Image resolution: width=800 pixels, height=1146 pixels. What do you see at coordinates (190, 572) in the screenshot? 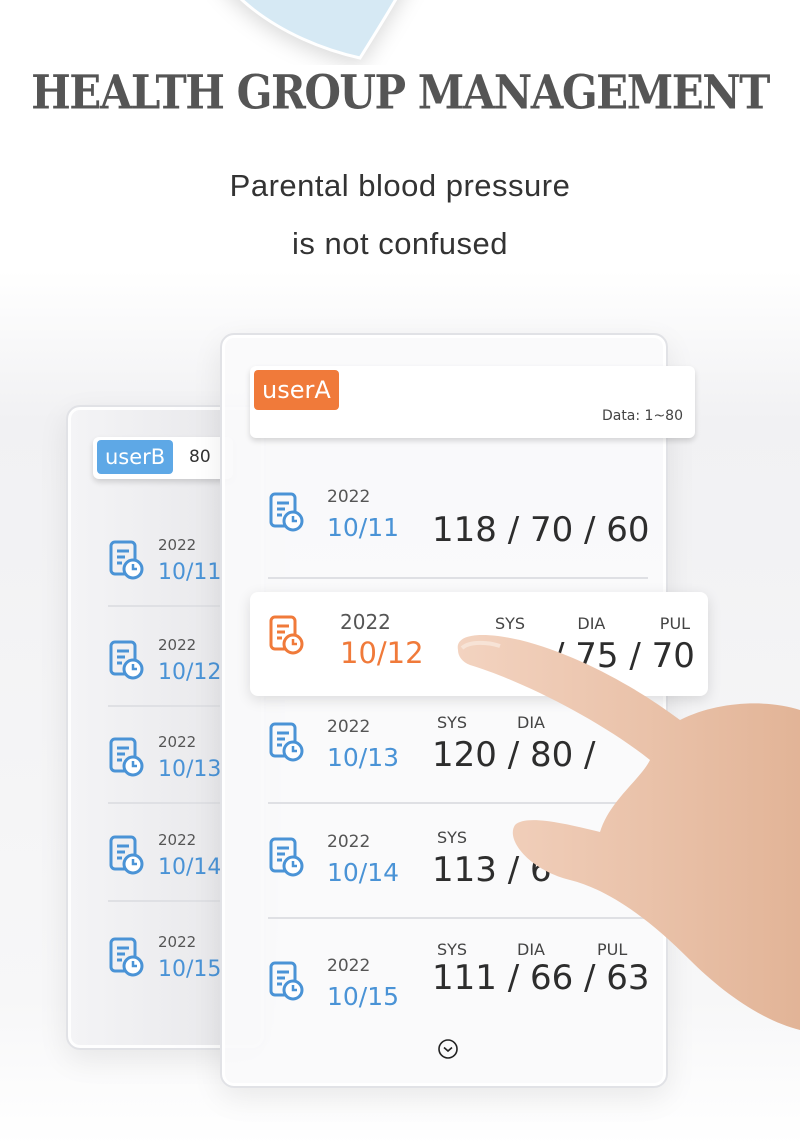
I see `user-b-record-date: 10/11` at bounding box center [190, 572].